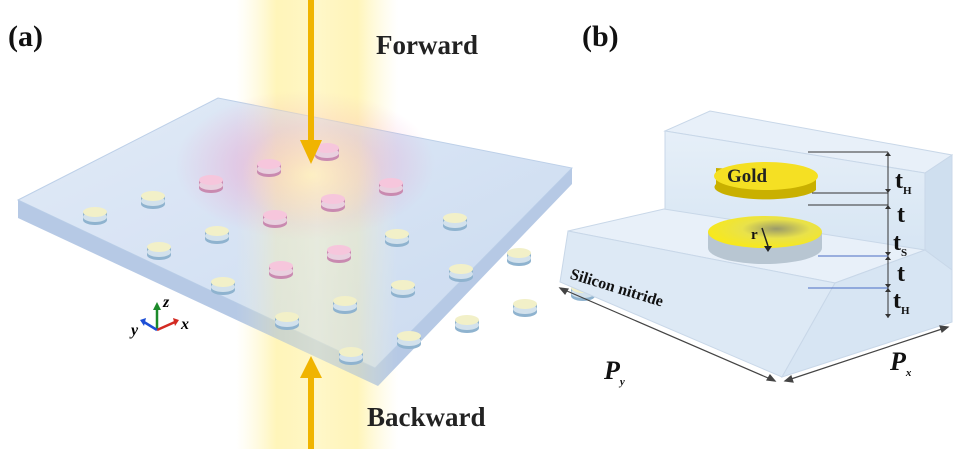 The height and width of the screenshot is (449, 953). Describe the element at coordinates (426, 417) in the screenshot. I see `backward-label: Backward` at that location.